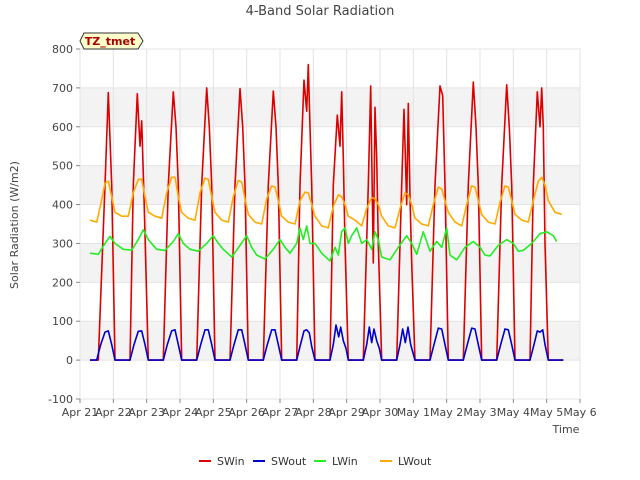  I want to click on x-tick-label: Apr 29, so click(346, 412).